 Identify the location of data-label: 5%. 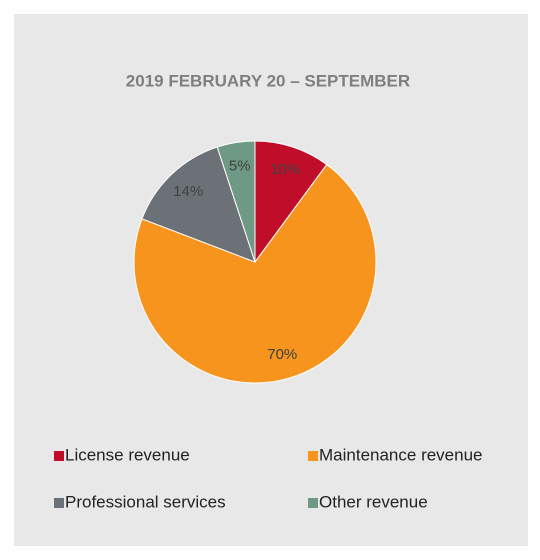
(240, 165).